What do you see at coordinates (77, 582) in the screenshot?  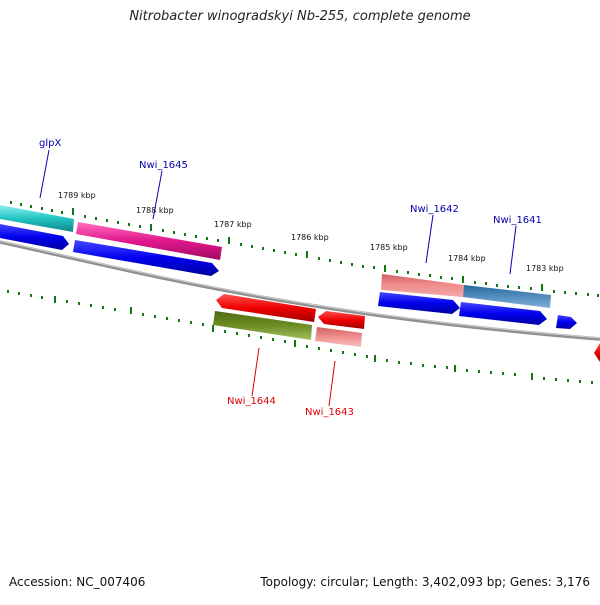 I see `accession-text: Accession: NC_007406` at bounding box center [77, 582].